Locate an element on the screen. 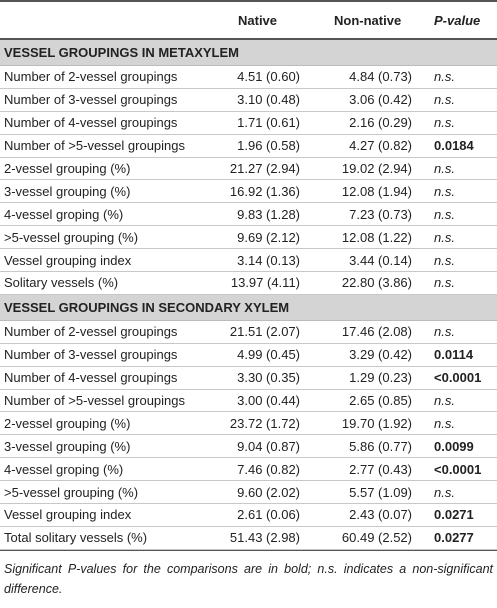  cell: 3.44 (0.14) is located at coordinates (380, 260).